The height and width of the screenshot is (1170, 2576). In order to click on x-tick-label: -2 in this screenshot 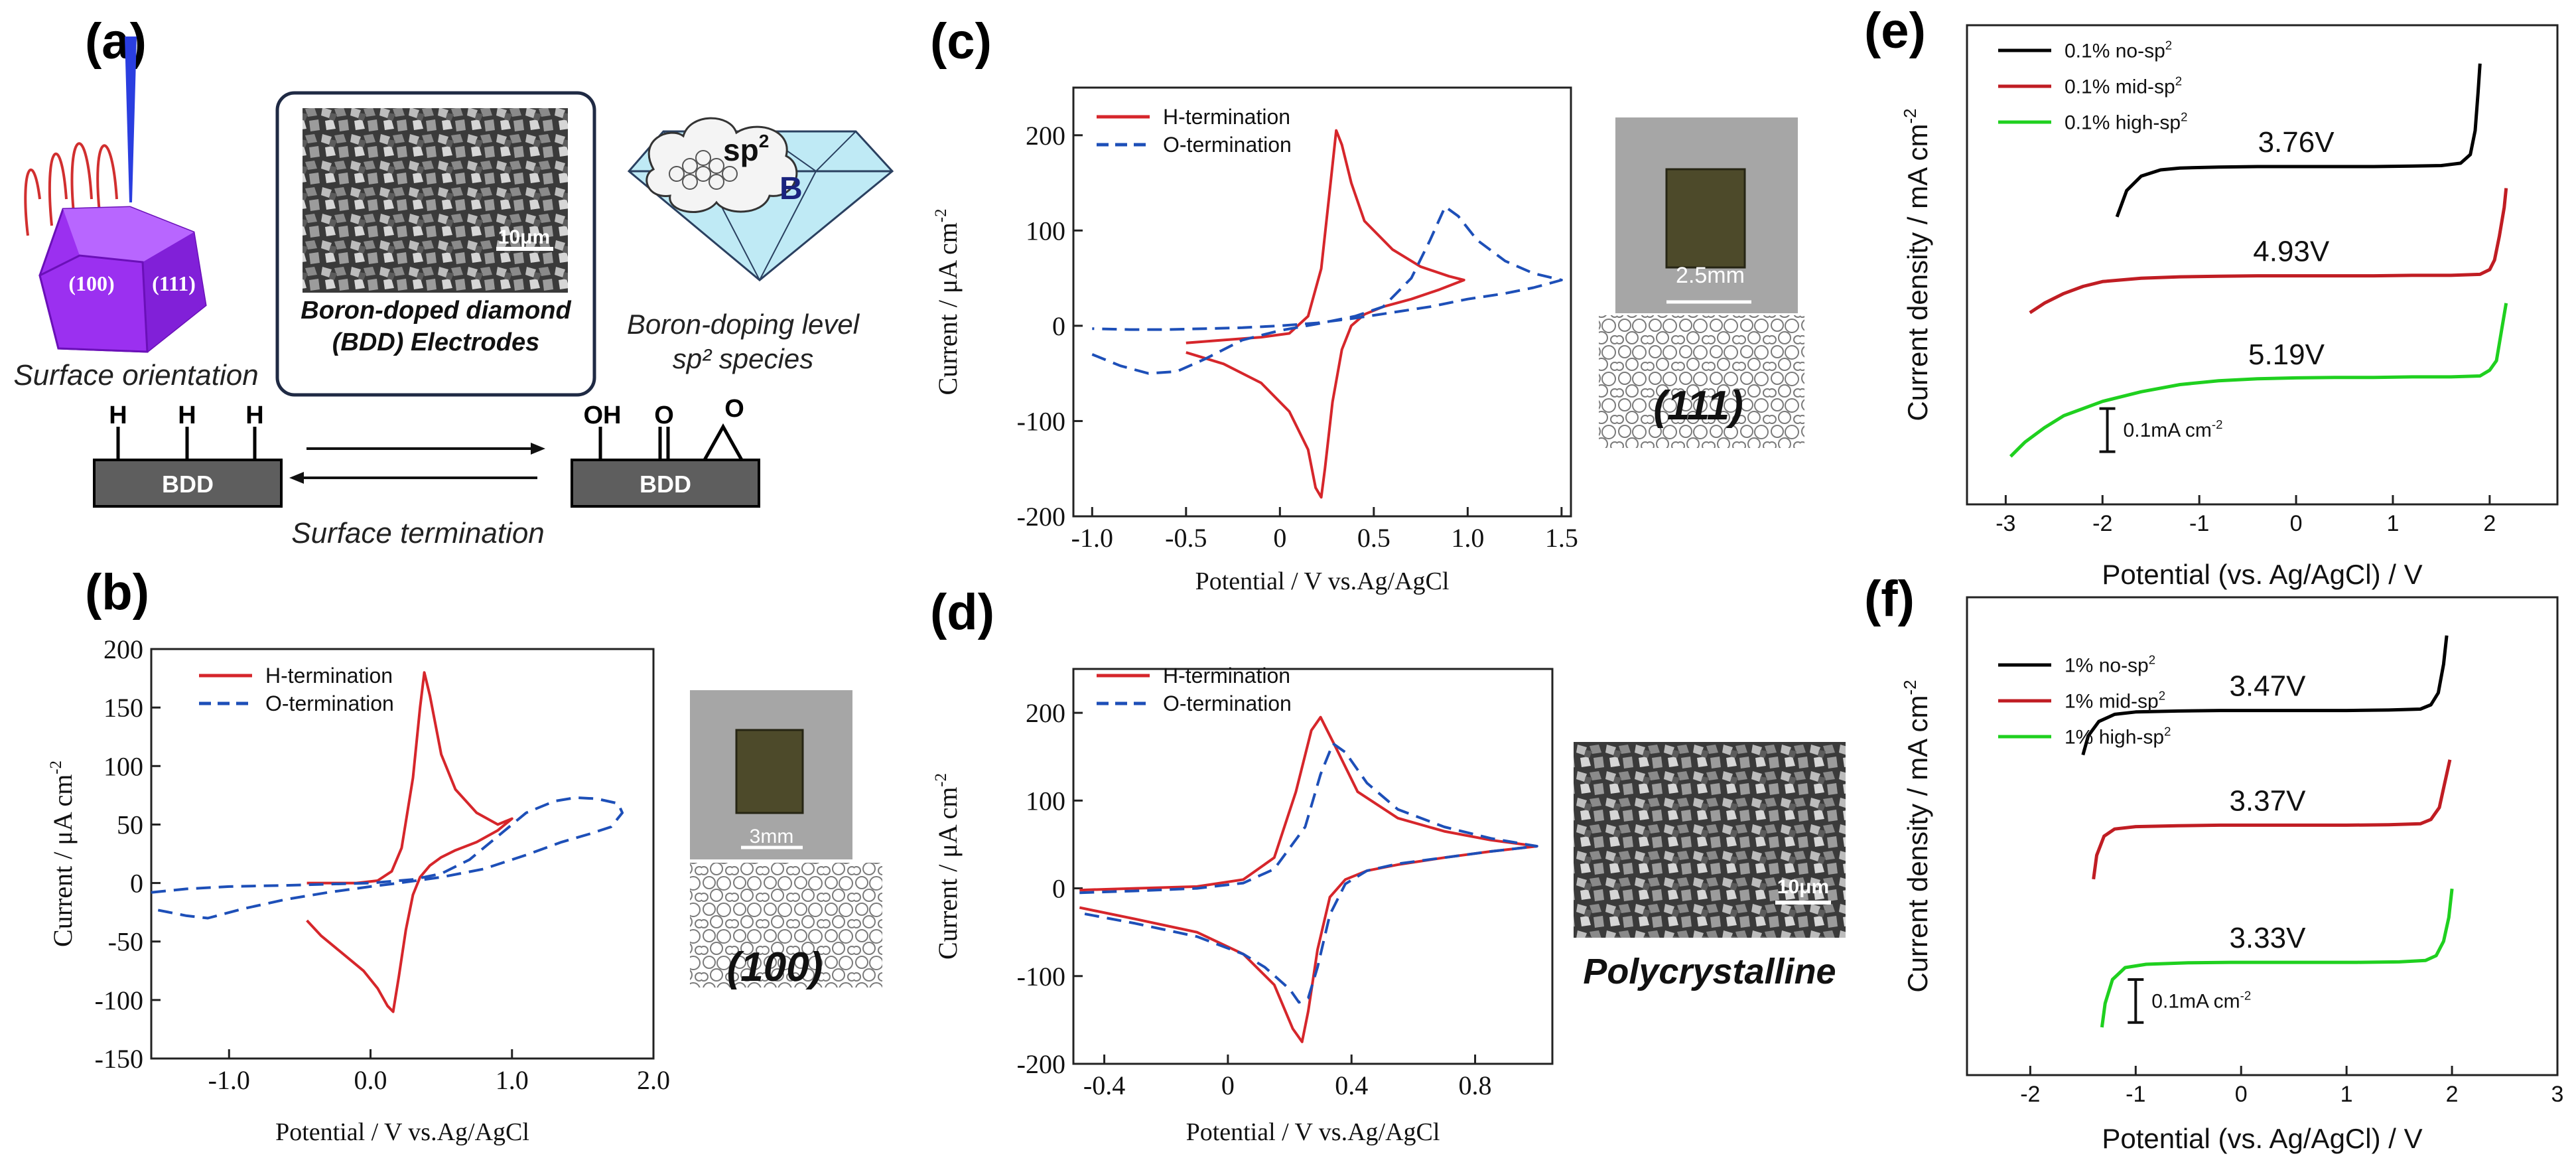, I will do `click(2102, 523)`.